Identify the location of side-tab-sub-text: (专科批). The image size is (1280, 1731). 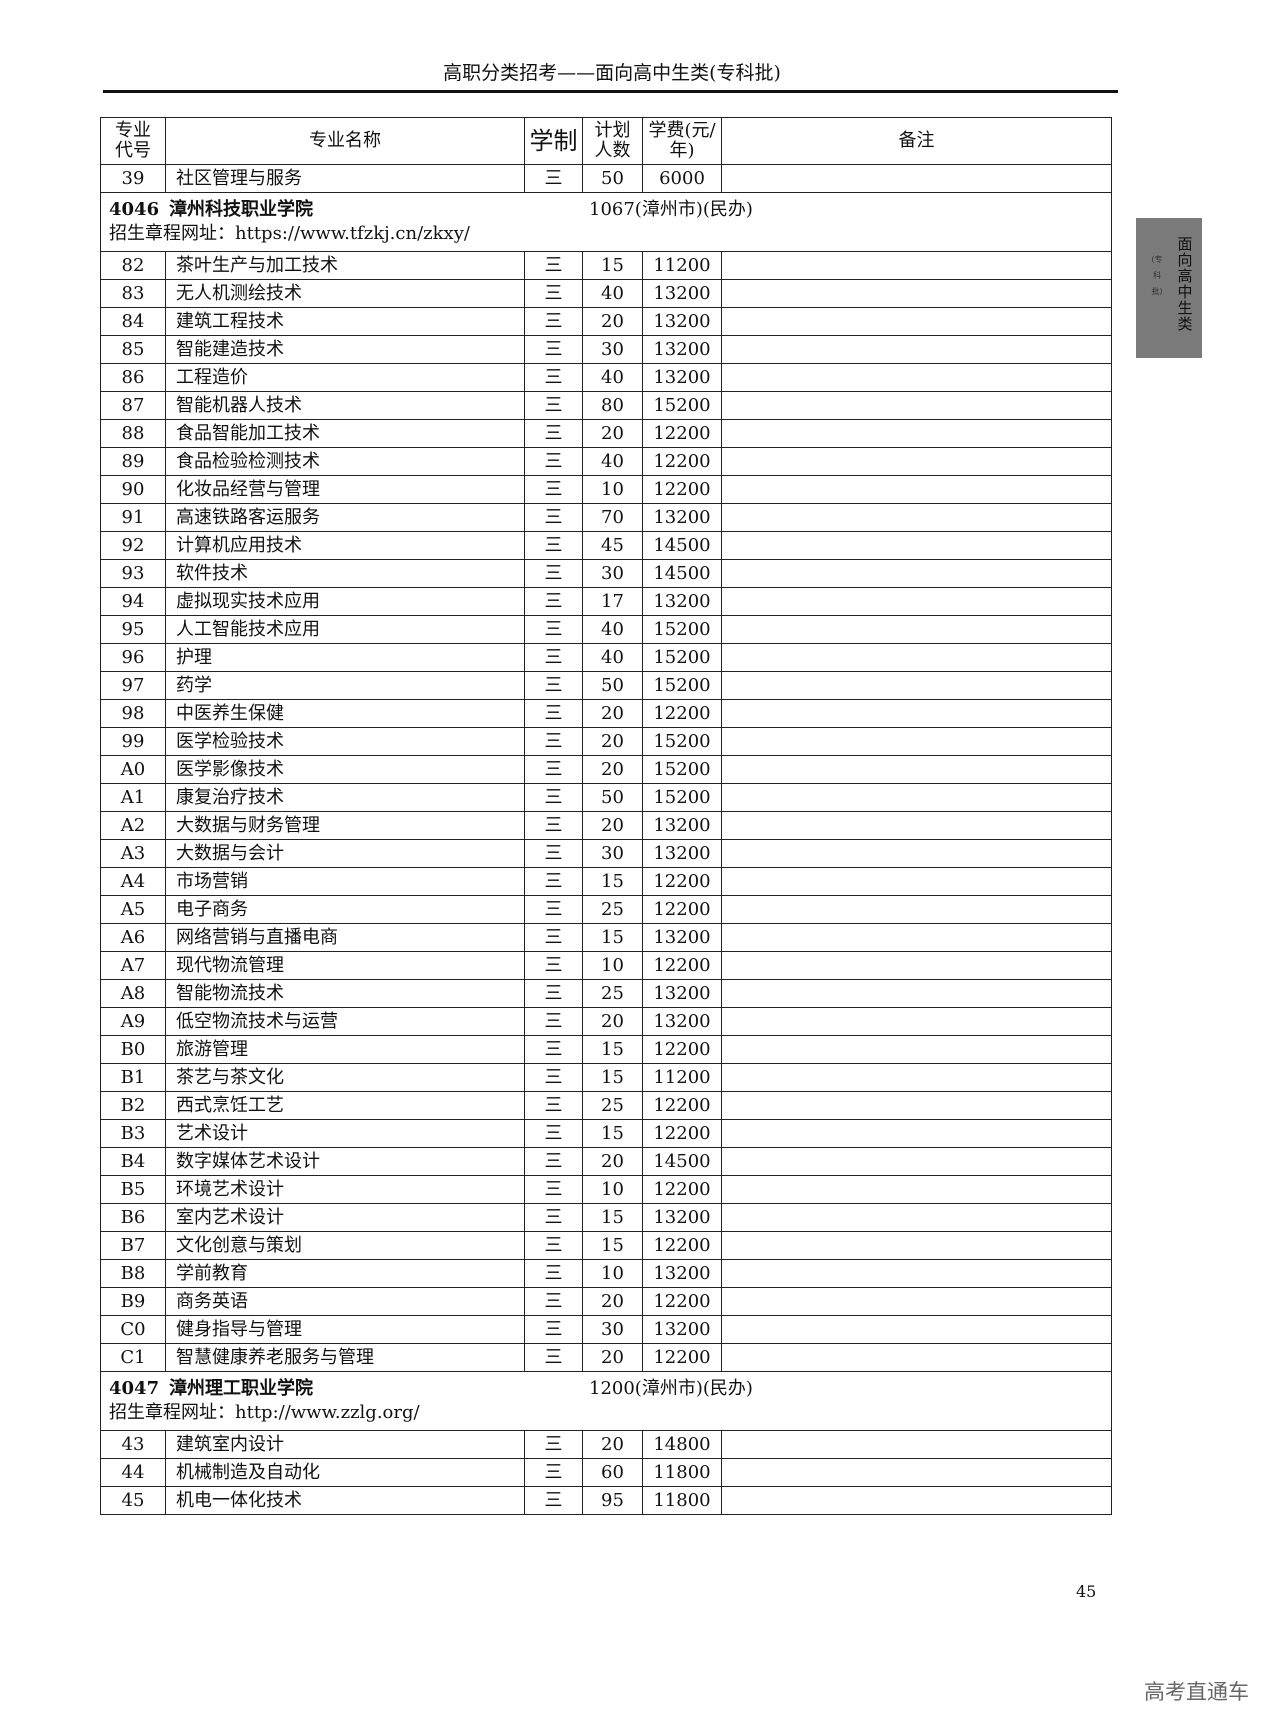
(1157, 275).